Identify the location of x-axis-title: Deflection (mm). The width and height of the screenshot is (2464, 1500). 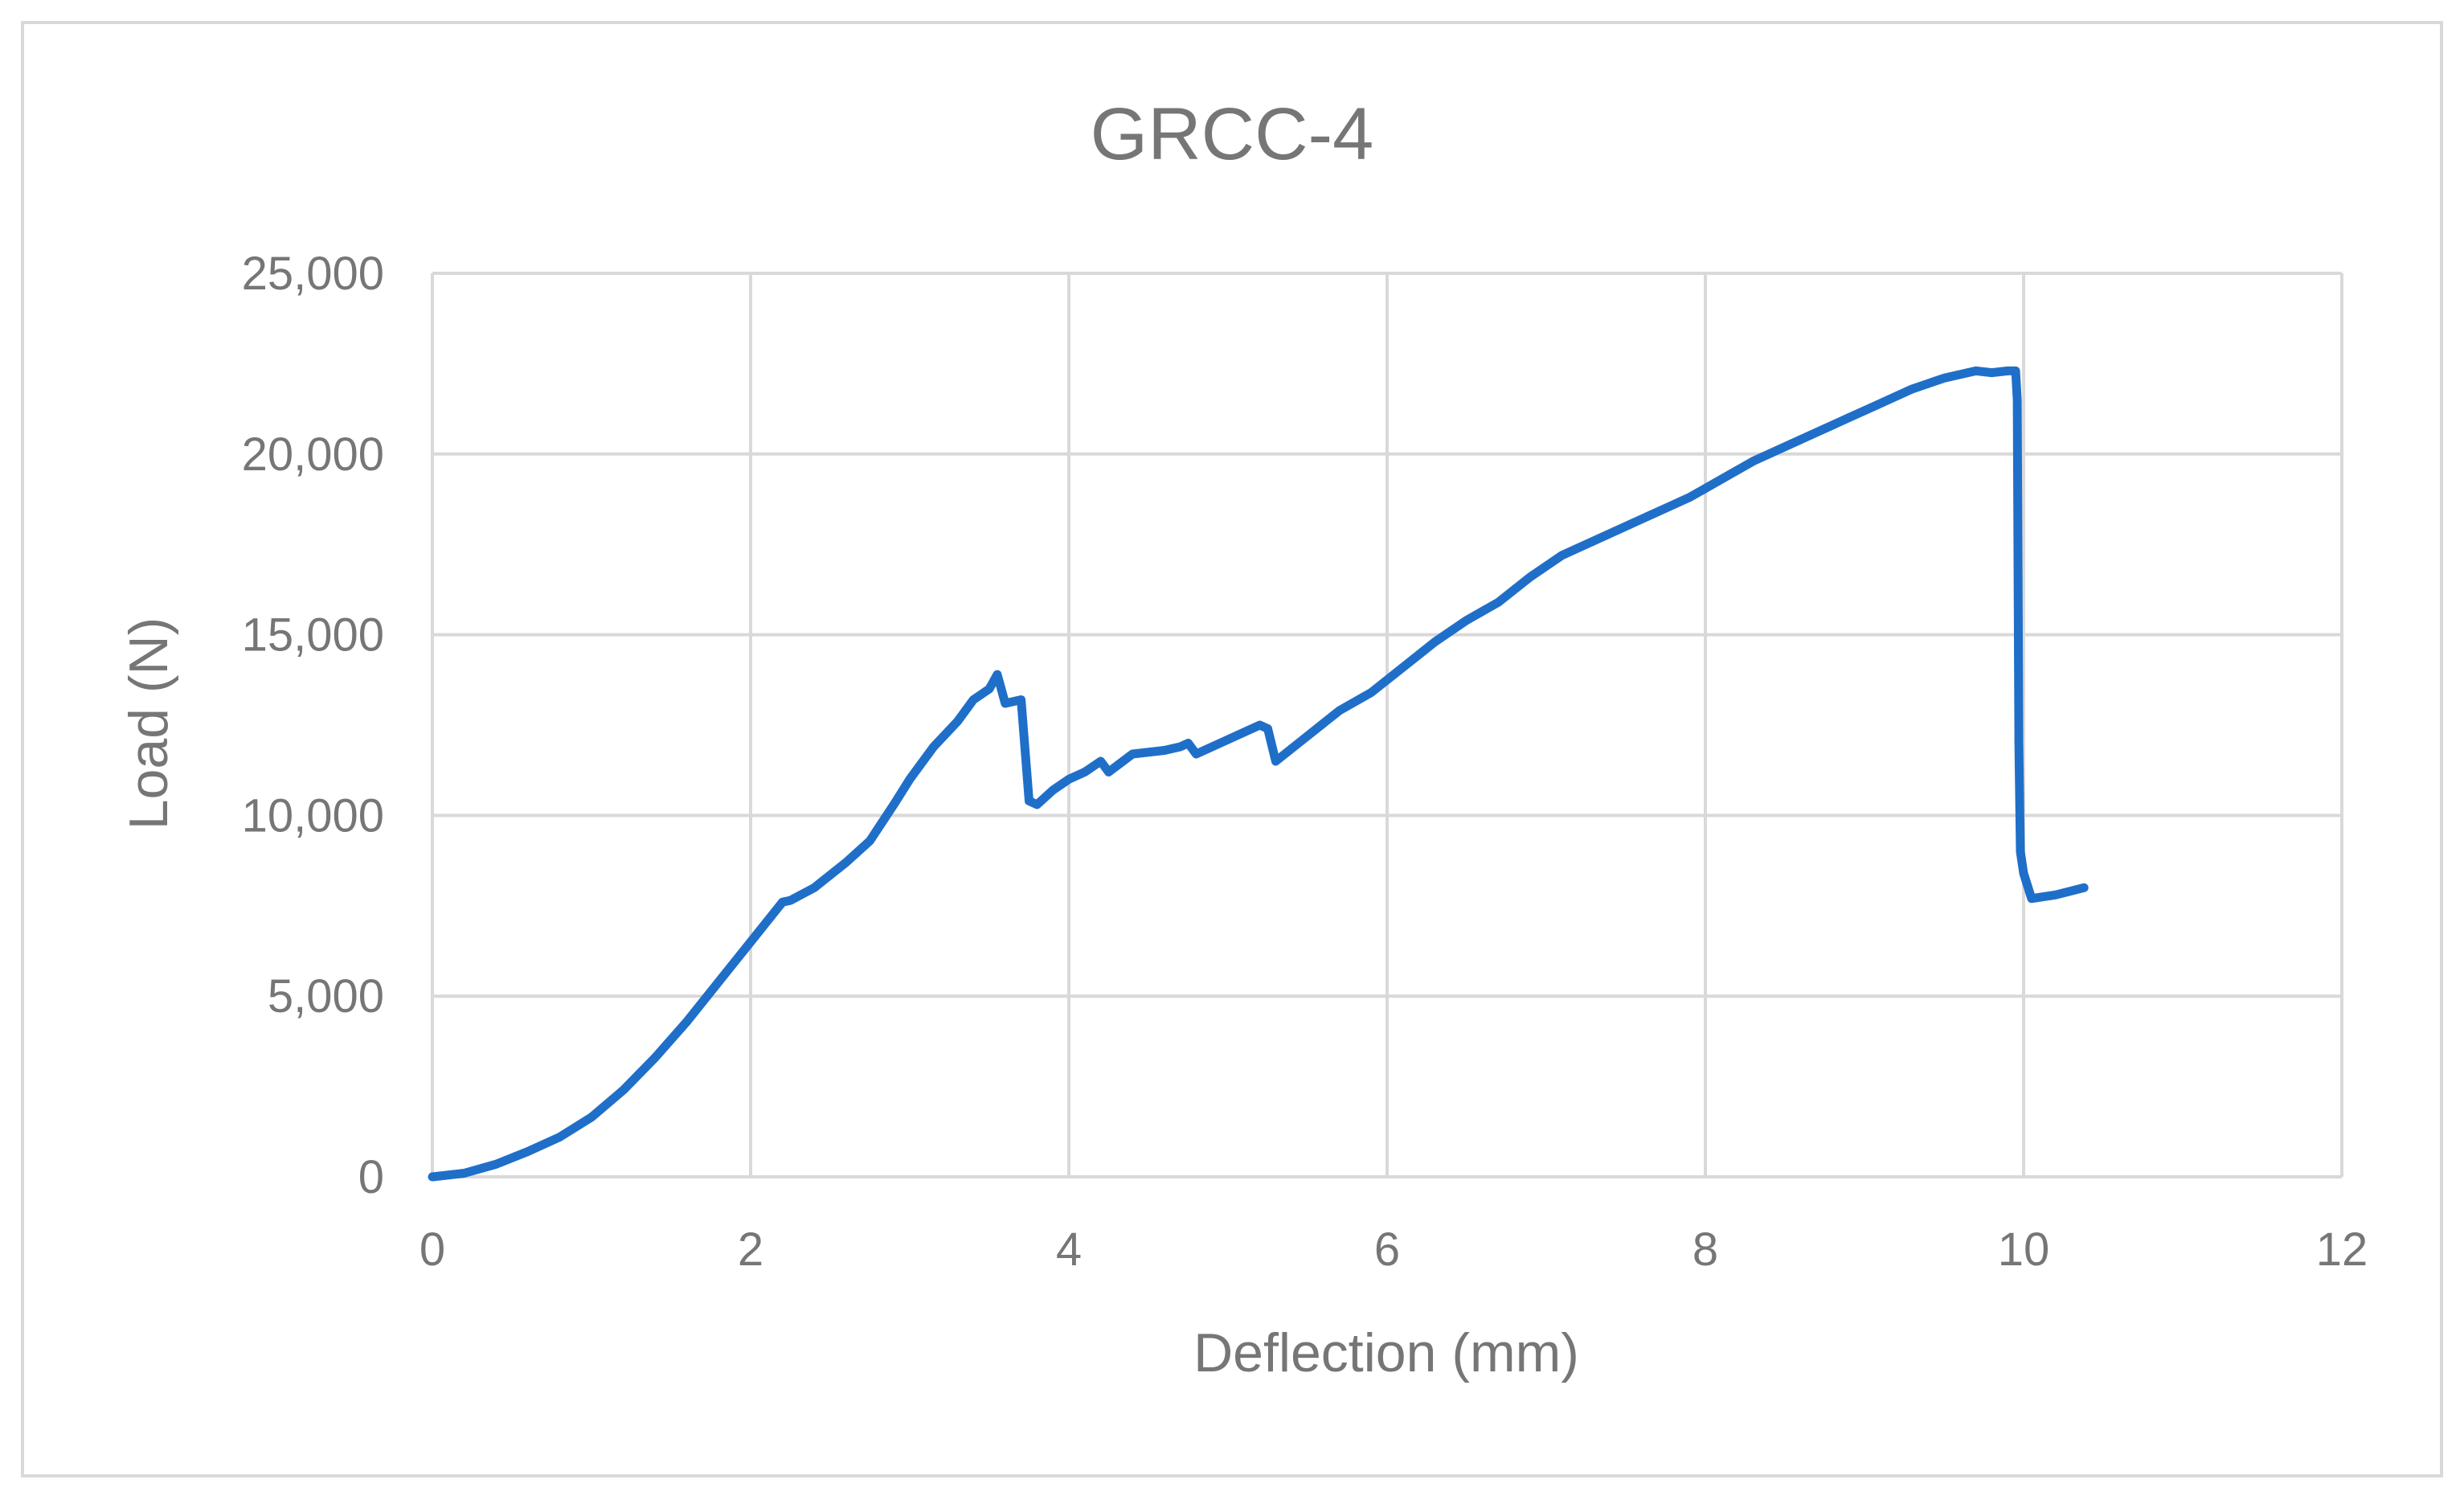
(1386, 1352).